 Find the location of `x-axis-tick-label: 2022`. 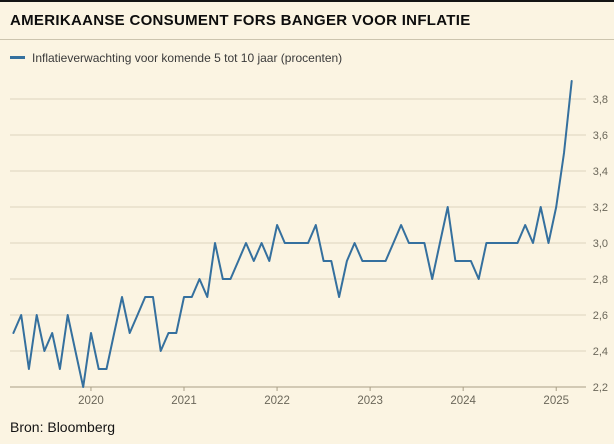

x-axis-tick-label: 2022 is located at coordinates (277, 401).